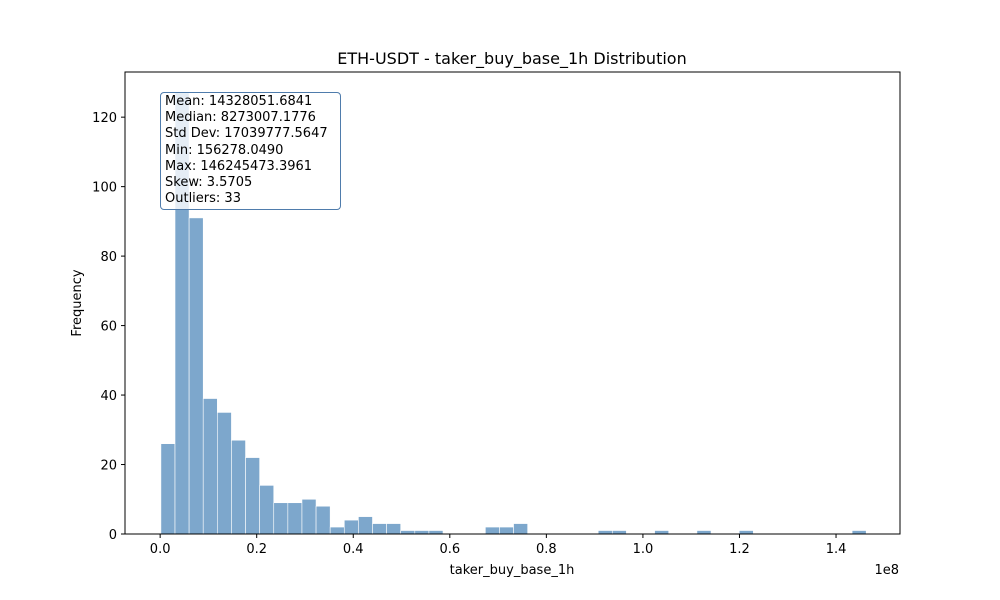 This screenshot has height=600, width=1000. What do you see at coordinates (108, 257) in the screenshot?
I see `y-tick-label: 80` at bounding box center [108, 257].